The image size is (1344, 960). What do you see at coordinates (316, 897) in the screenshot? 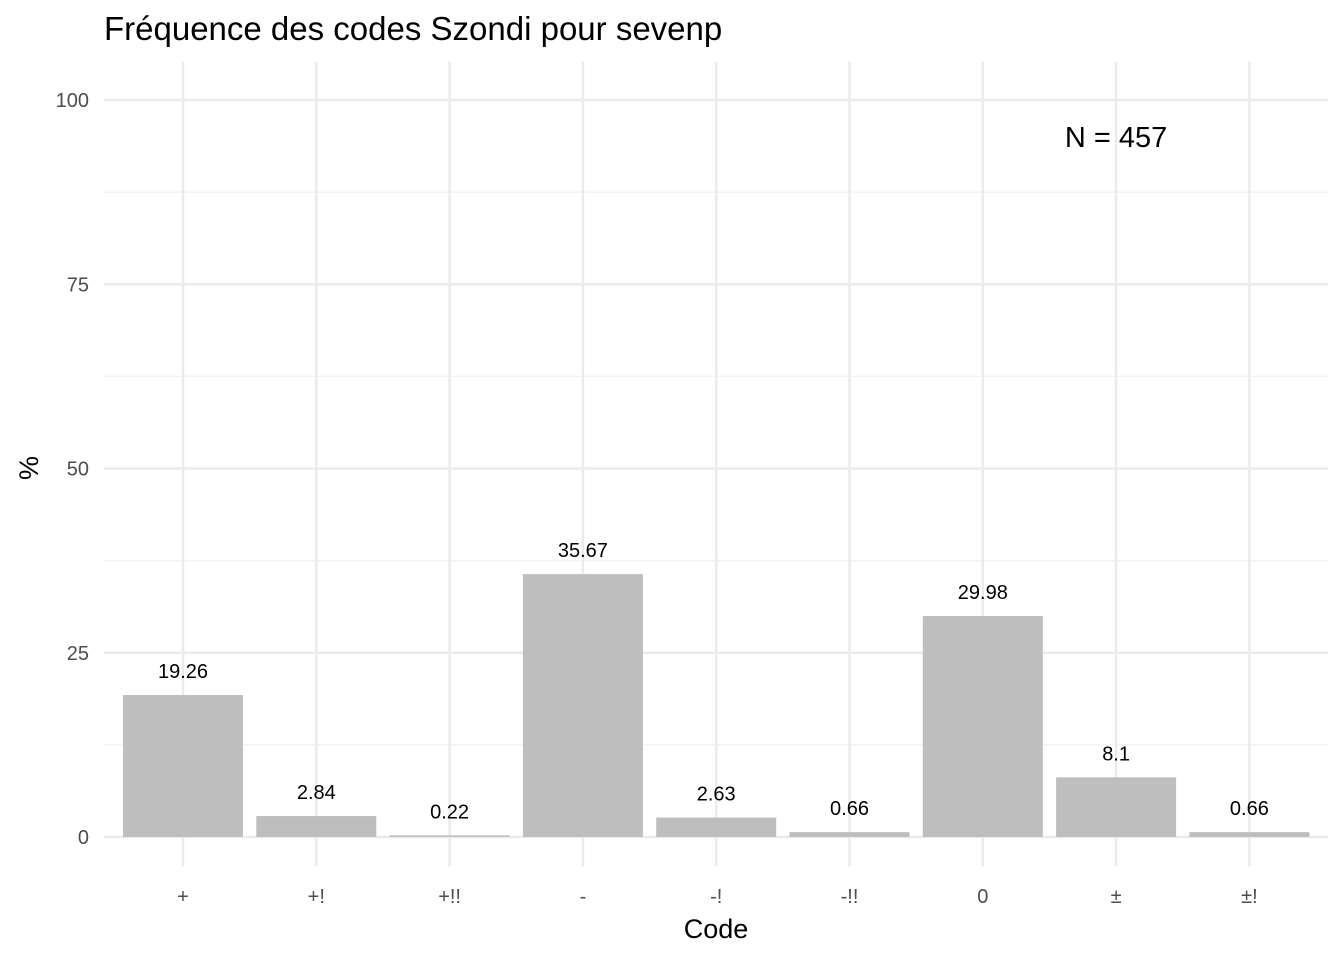
I see `x-tick-label: +!` at bounding box center [316, 897].